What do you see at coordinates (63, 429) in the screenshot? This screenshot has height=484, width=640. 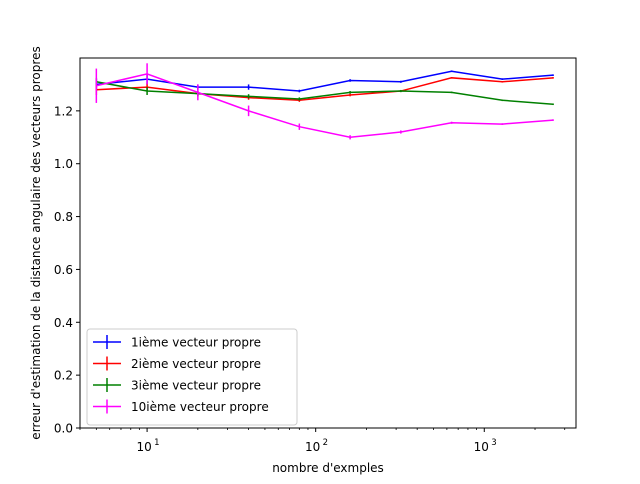 I see `y-tick-label: 0.0` at bounding box center [63, 429].